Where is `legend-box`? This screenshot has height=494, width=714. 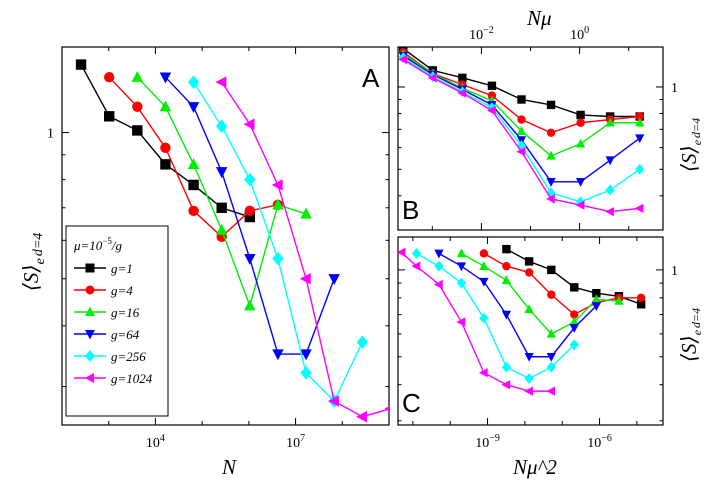
legend-box is located at coordinates (117, 321).